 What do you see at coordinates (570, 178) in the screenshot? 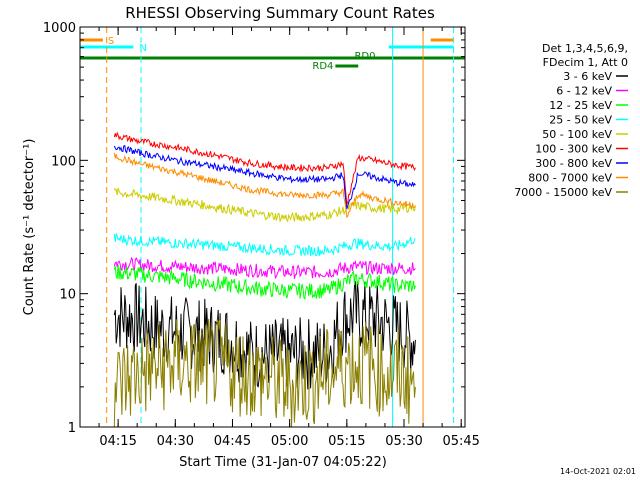
I see `legend-entry-label-7: 800 - 7000 keV` at bounding box center [570, 178].